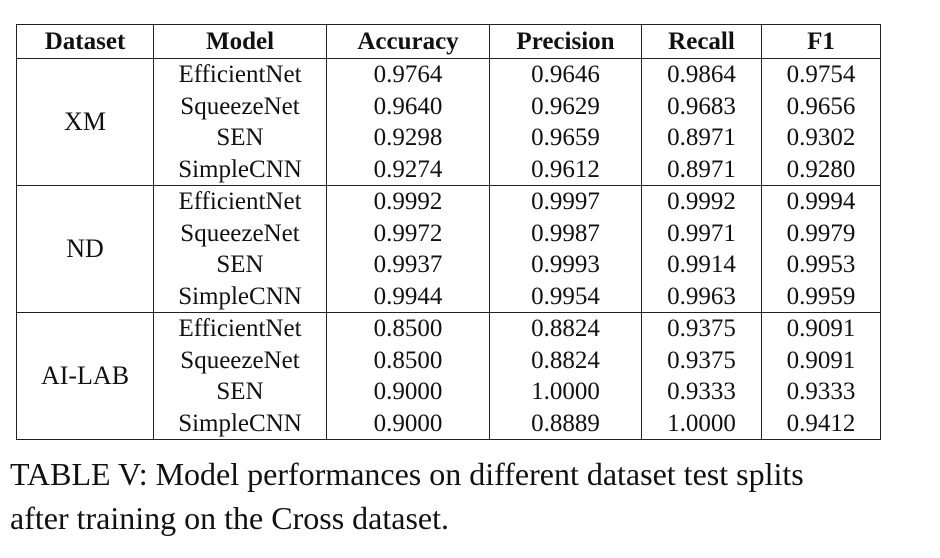 This screenshot has width=940, height=558. What do you see at coordinates (821, 106) in the screenshot?
I see `f1-cell: 0.9656` at bounding box center [821, 106].